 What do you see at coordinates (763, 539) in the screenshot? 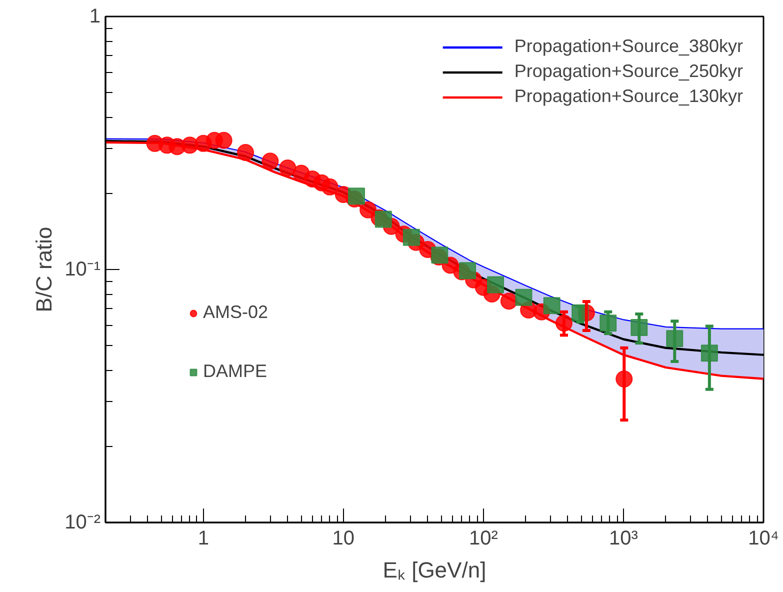
I see `x-tick-label: 10⁴` at bounding box center [763, 539].